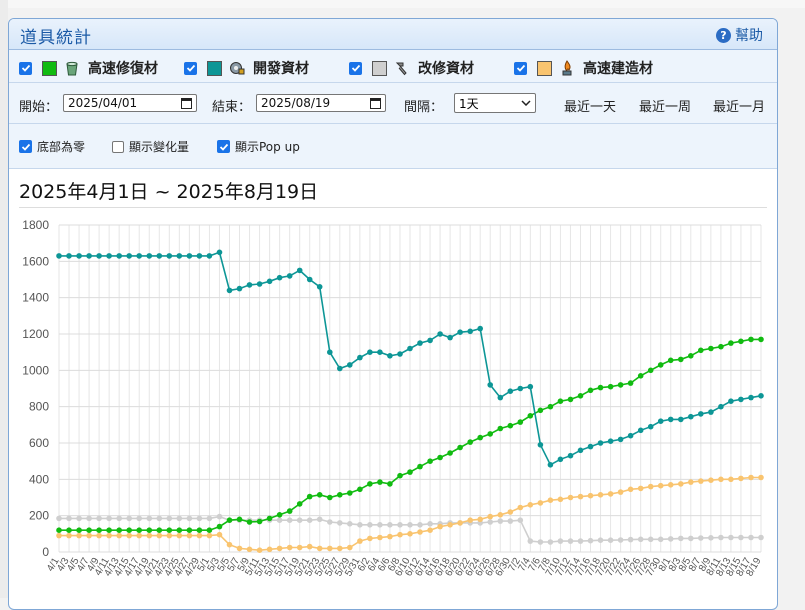  Describe the element at coordinates (72, 68) in the screenshot. I see `bucket-icon` at that location.